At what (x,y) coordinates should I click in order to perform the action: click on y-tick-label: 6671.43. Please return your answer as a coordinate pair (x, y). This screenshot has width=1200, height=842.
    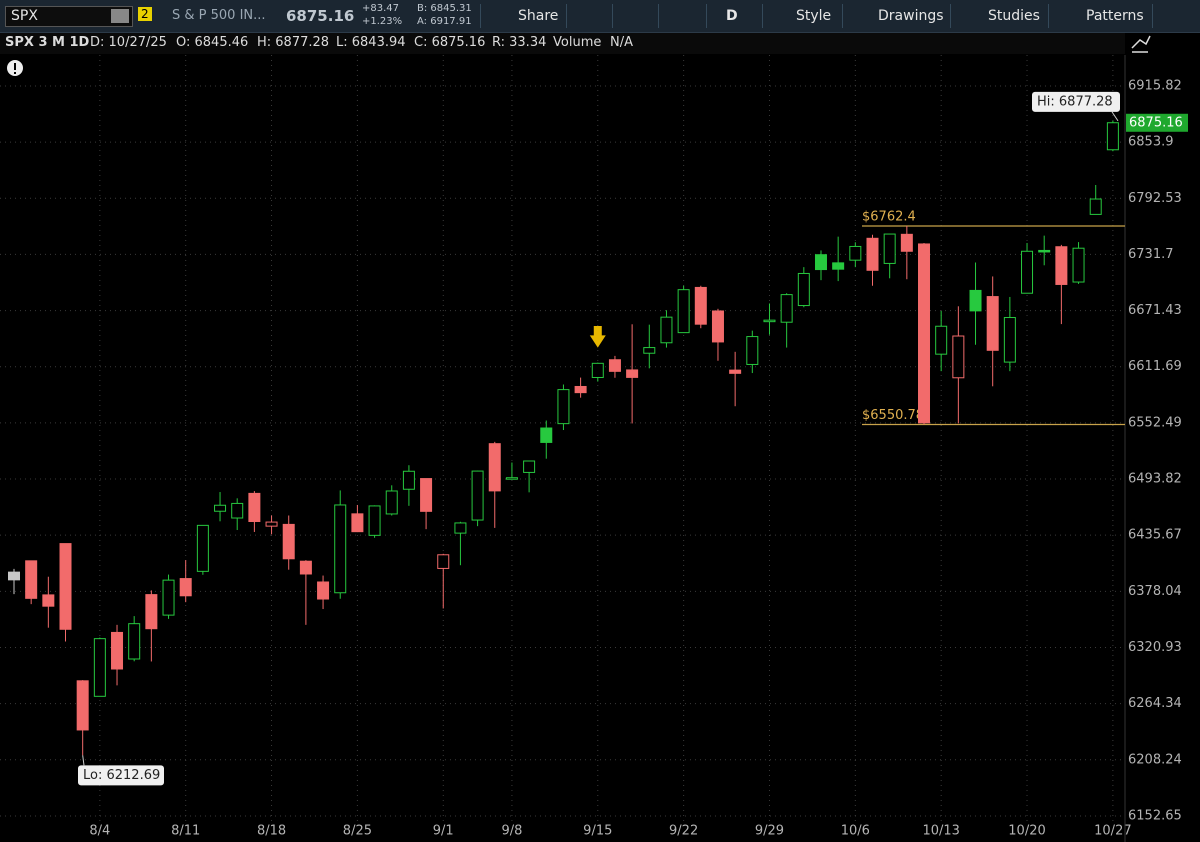
    Looking at the image, I should click on (1155, 310).